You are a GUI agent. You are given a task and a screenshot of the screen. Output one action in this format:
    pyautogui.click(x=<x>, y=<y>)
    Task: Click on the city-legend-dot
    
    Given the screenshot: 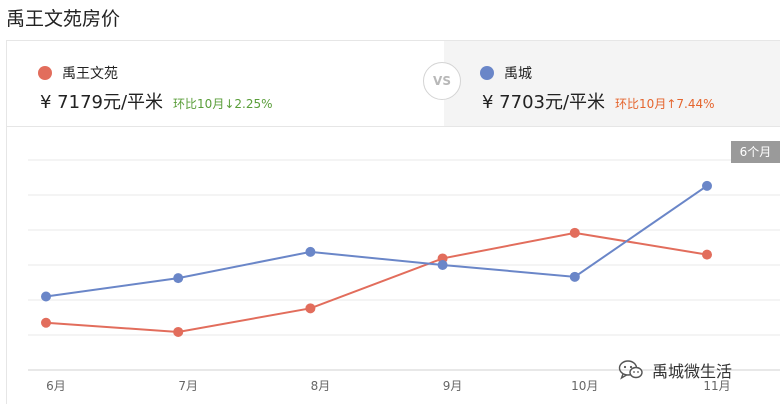 What is the action you would take?
    pyautogui.click(x=487, y=73)
    